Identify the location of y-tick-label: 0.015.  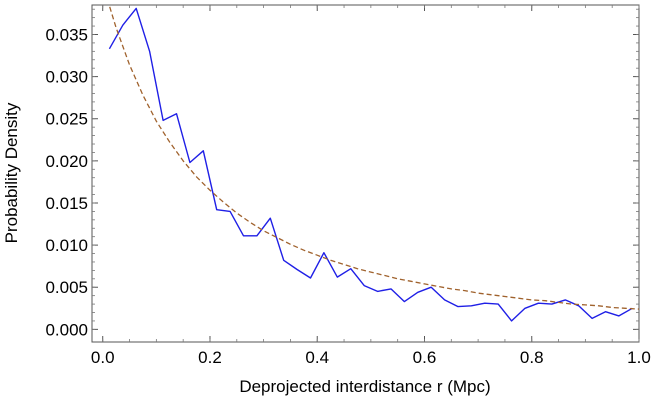
(66, 203).